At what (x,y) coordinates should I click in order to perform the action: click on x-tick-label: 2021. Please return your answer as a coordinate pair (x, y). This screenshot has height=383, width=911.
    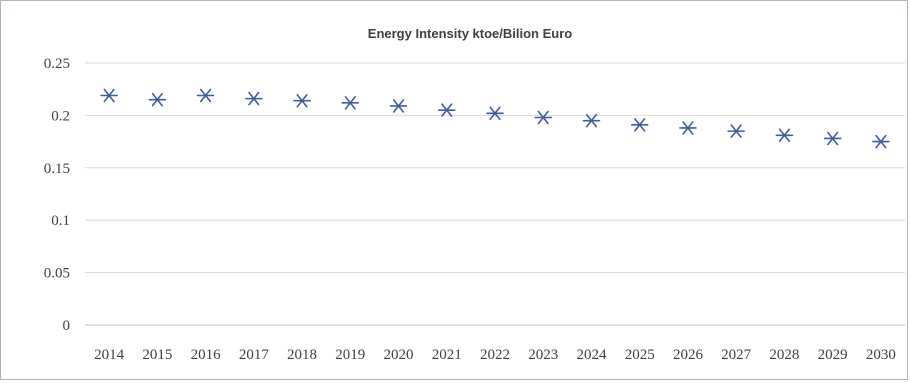
    Looking at the image, I should click on (447, 355).